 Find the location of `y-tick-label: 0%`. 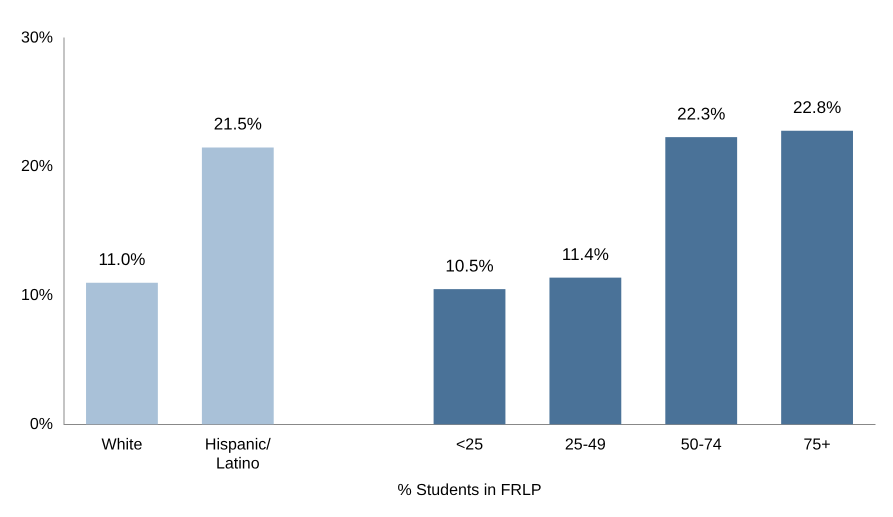

y-tick-label: 0% is located at coordinates (42, 424).